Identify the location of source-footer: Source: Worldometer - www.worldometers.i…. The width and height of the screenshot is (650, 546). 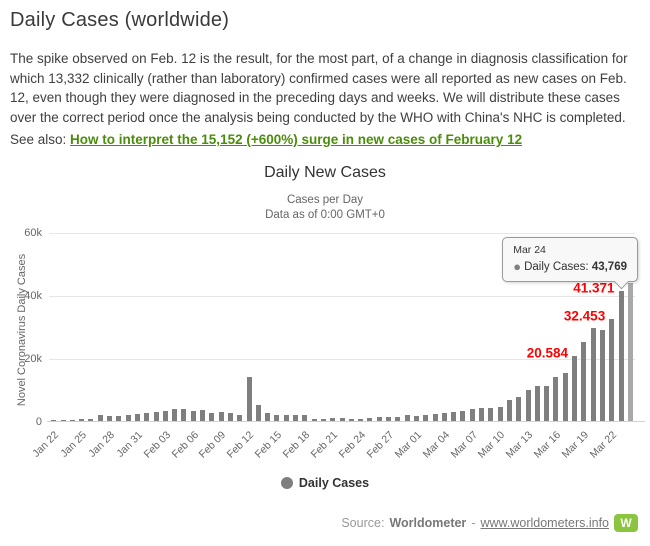
(489, 523).